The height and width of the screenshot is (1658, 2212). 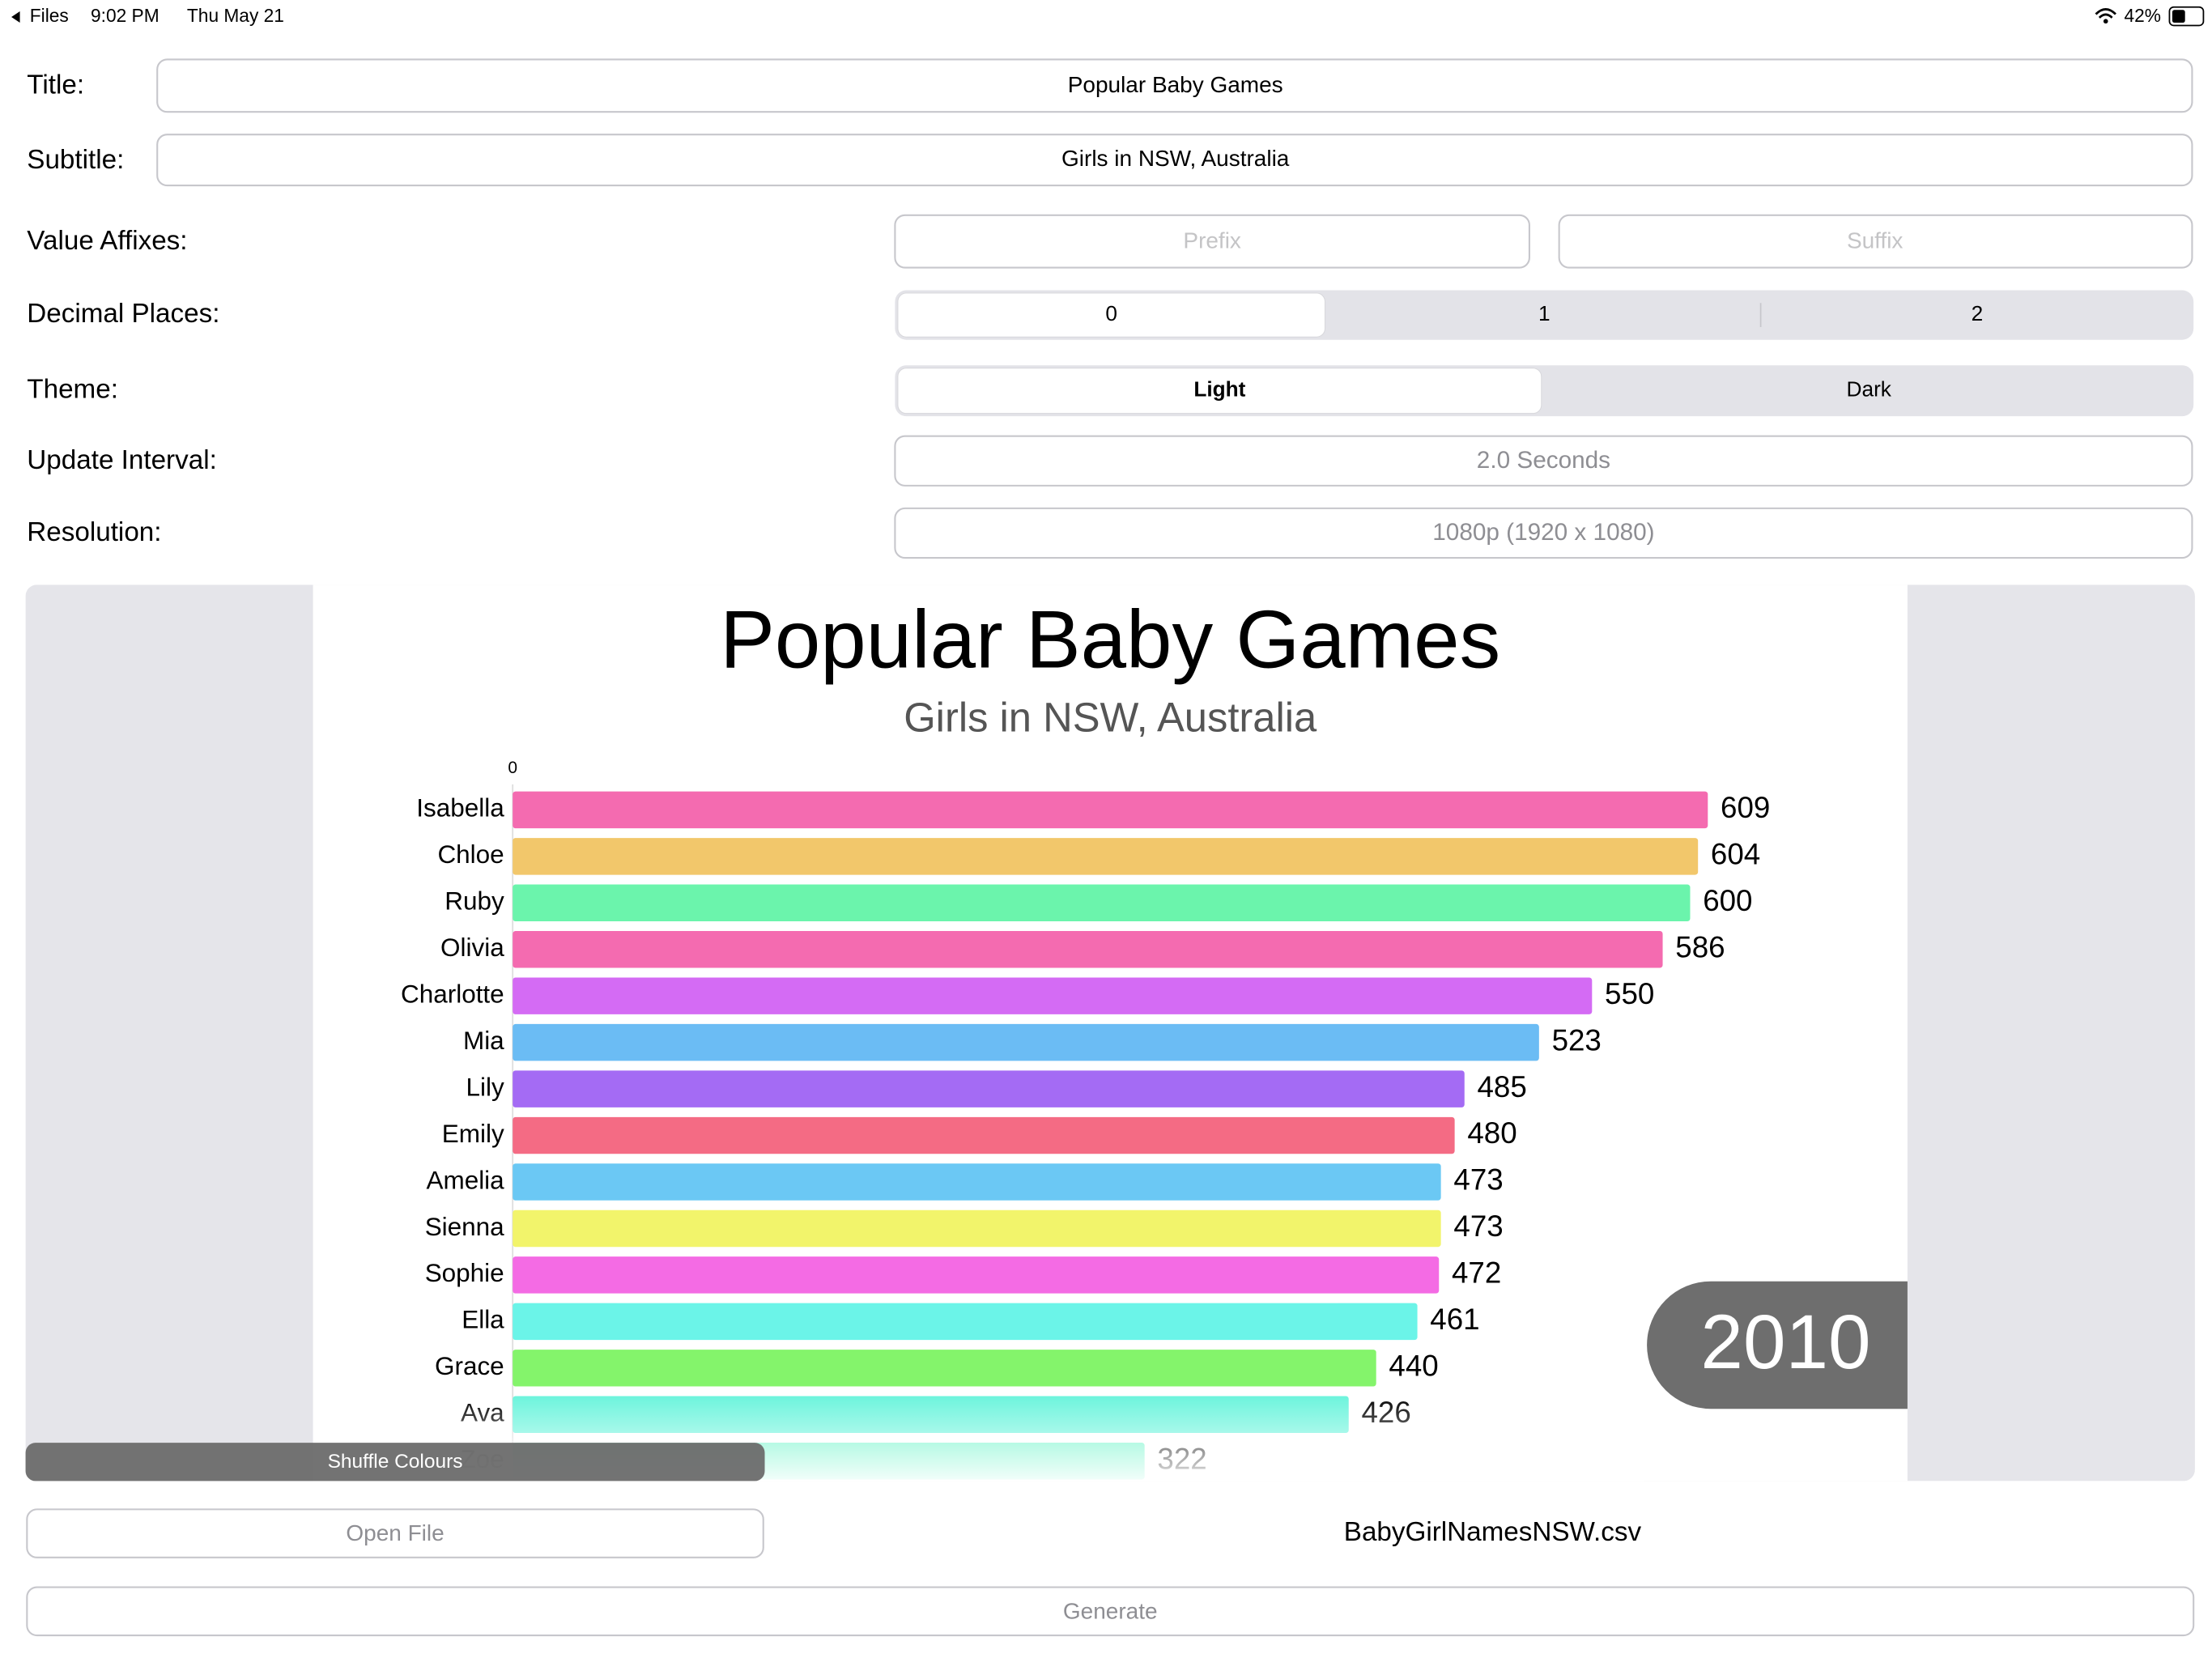 I want to click on value-label: 440, so click(x=1414, y=1366).